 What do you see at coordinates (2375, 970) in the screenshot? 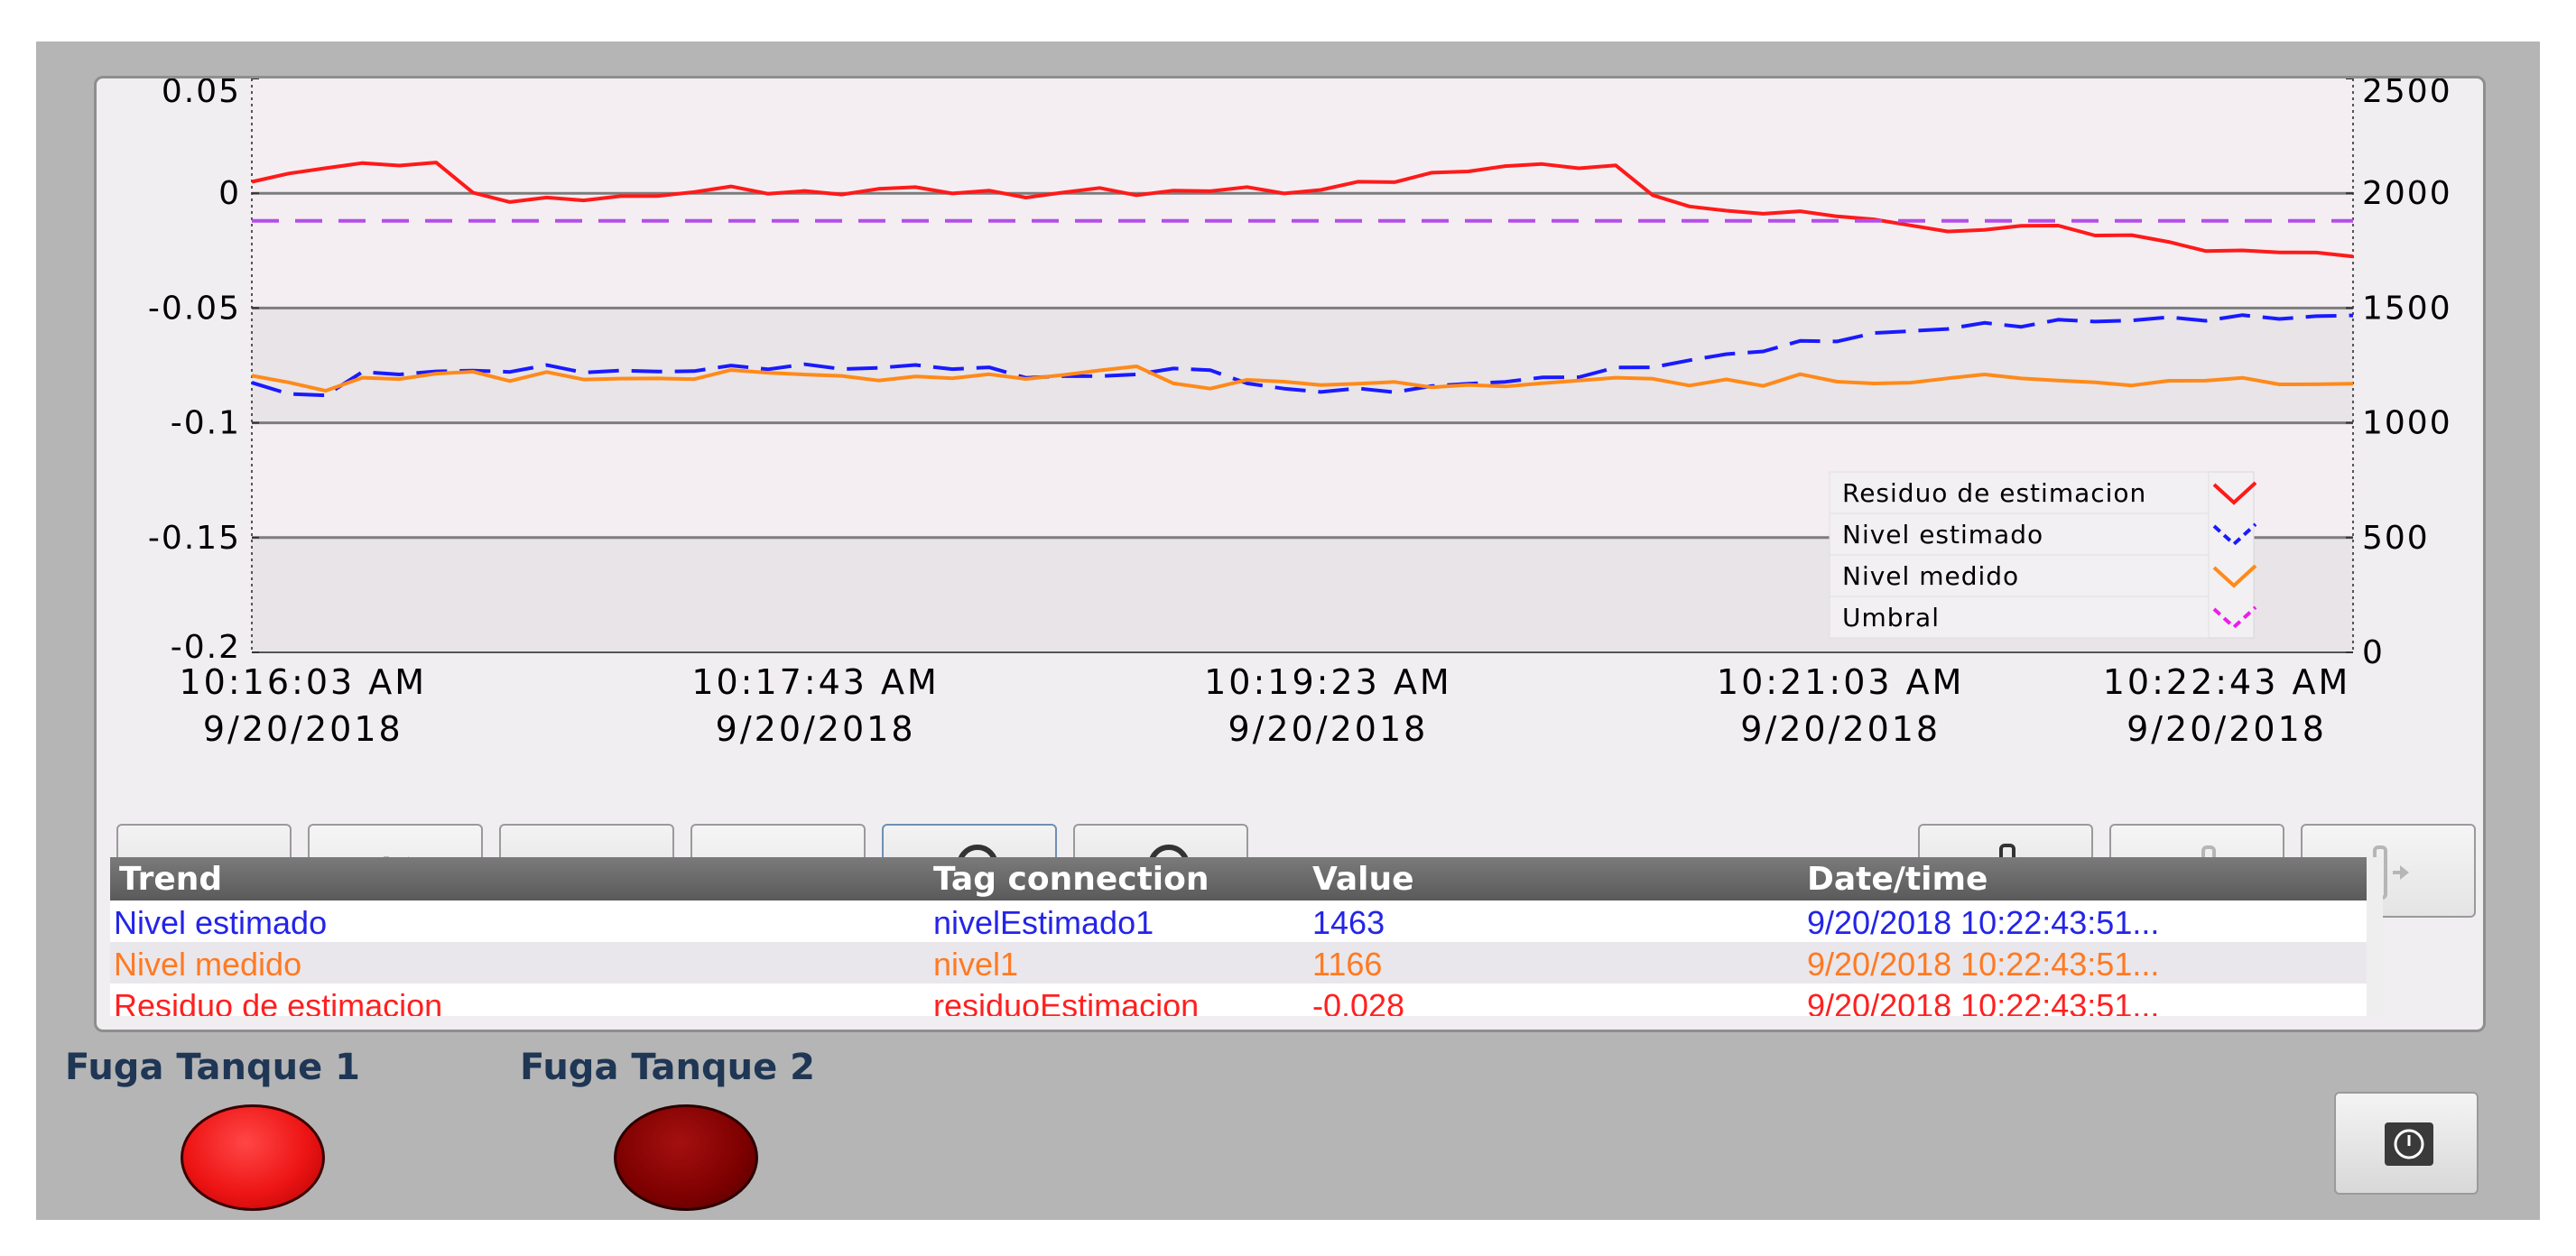
I see `scroll-down-icon` at bounding box center [2375, 970].